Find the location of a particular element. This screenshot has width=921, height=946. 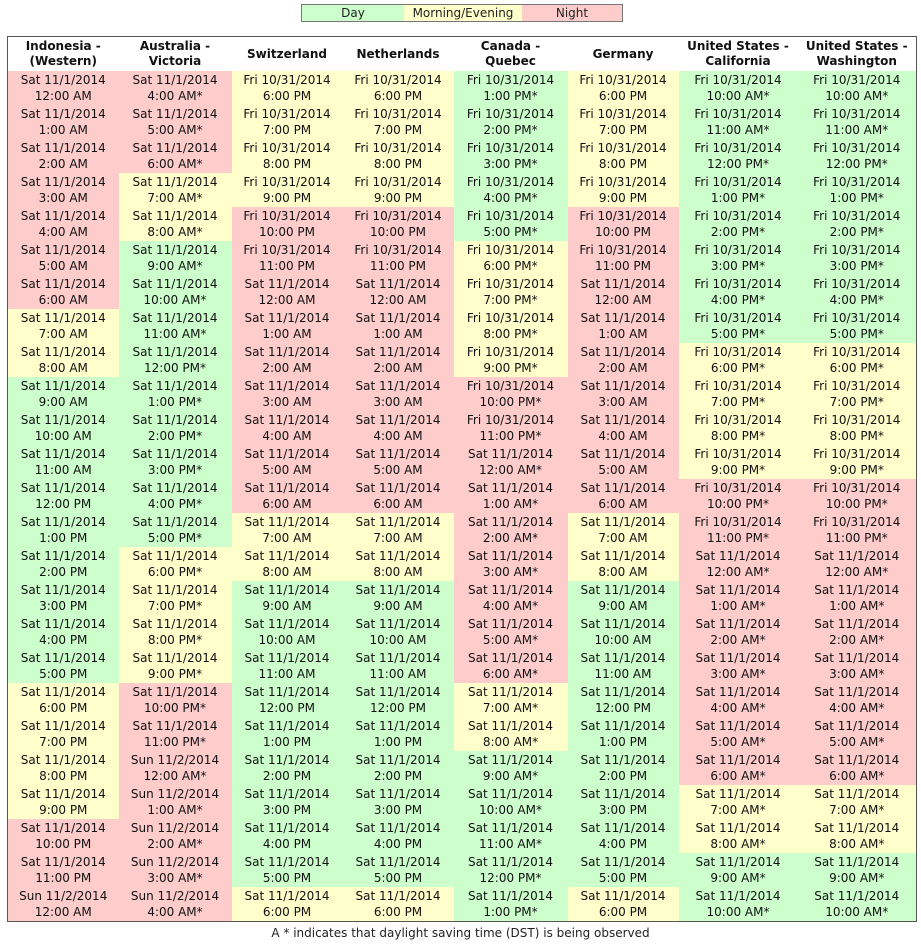

time-cell: Fri 10/31/2014 6:00 PM is located at coordinates (623, 88).